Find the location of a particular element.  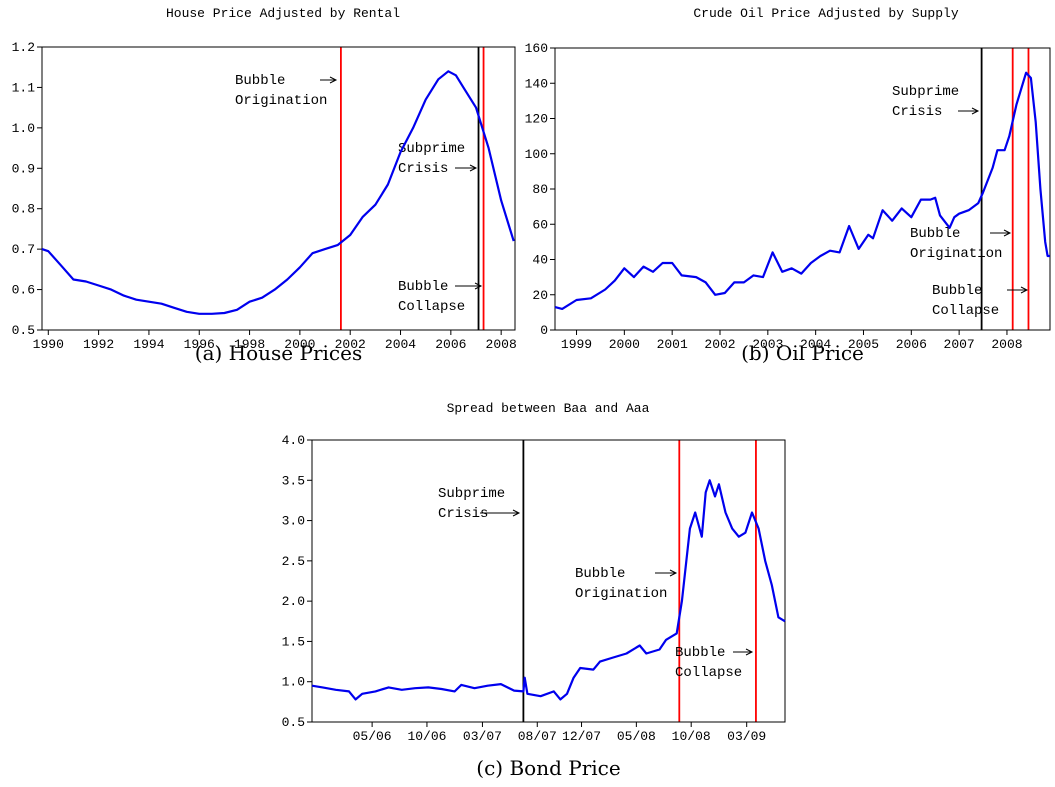

y-tick-label: 3.0 is located at coordinates (293, 521).